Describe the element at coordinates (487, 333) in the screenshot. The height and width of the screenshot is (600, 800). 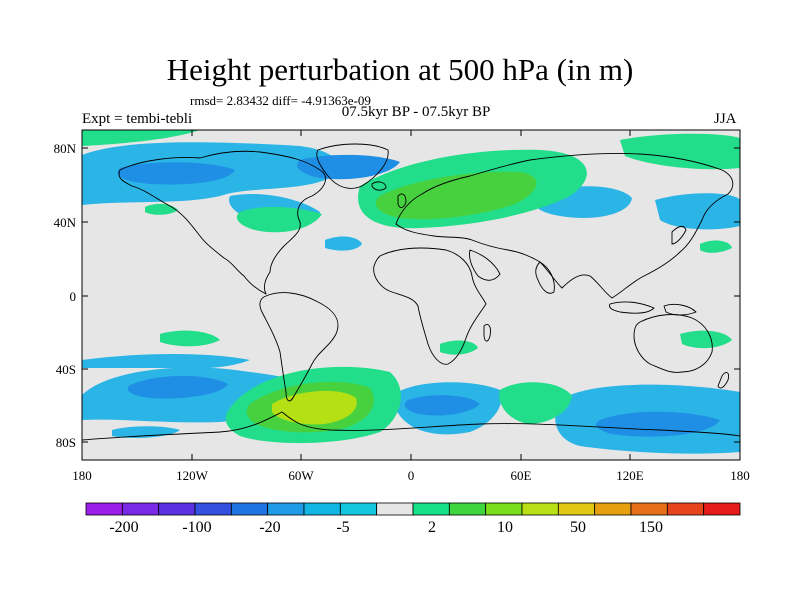
I see `coastline-madagascar` at that location.